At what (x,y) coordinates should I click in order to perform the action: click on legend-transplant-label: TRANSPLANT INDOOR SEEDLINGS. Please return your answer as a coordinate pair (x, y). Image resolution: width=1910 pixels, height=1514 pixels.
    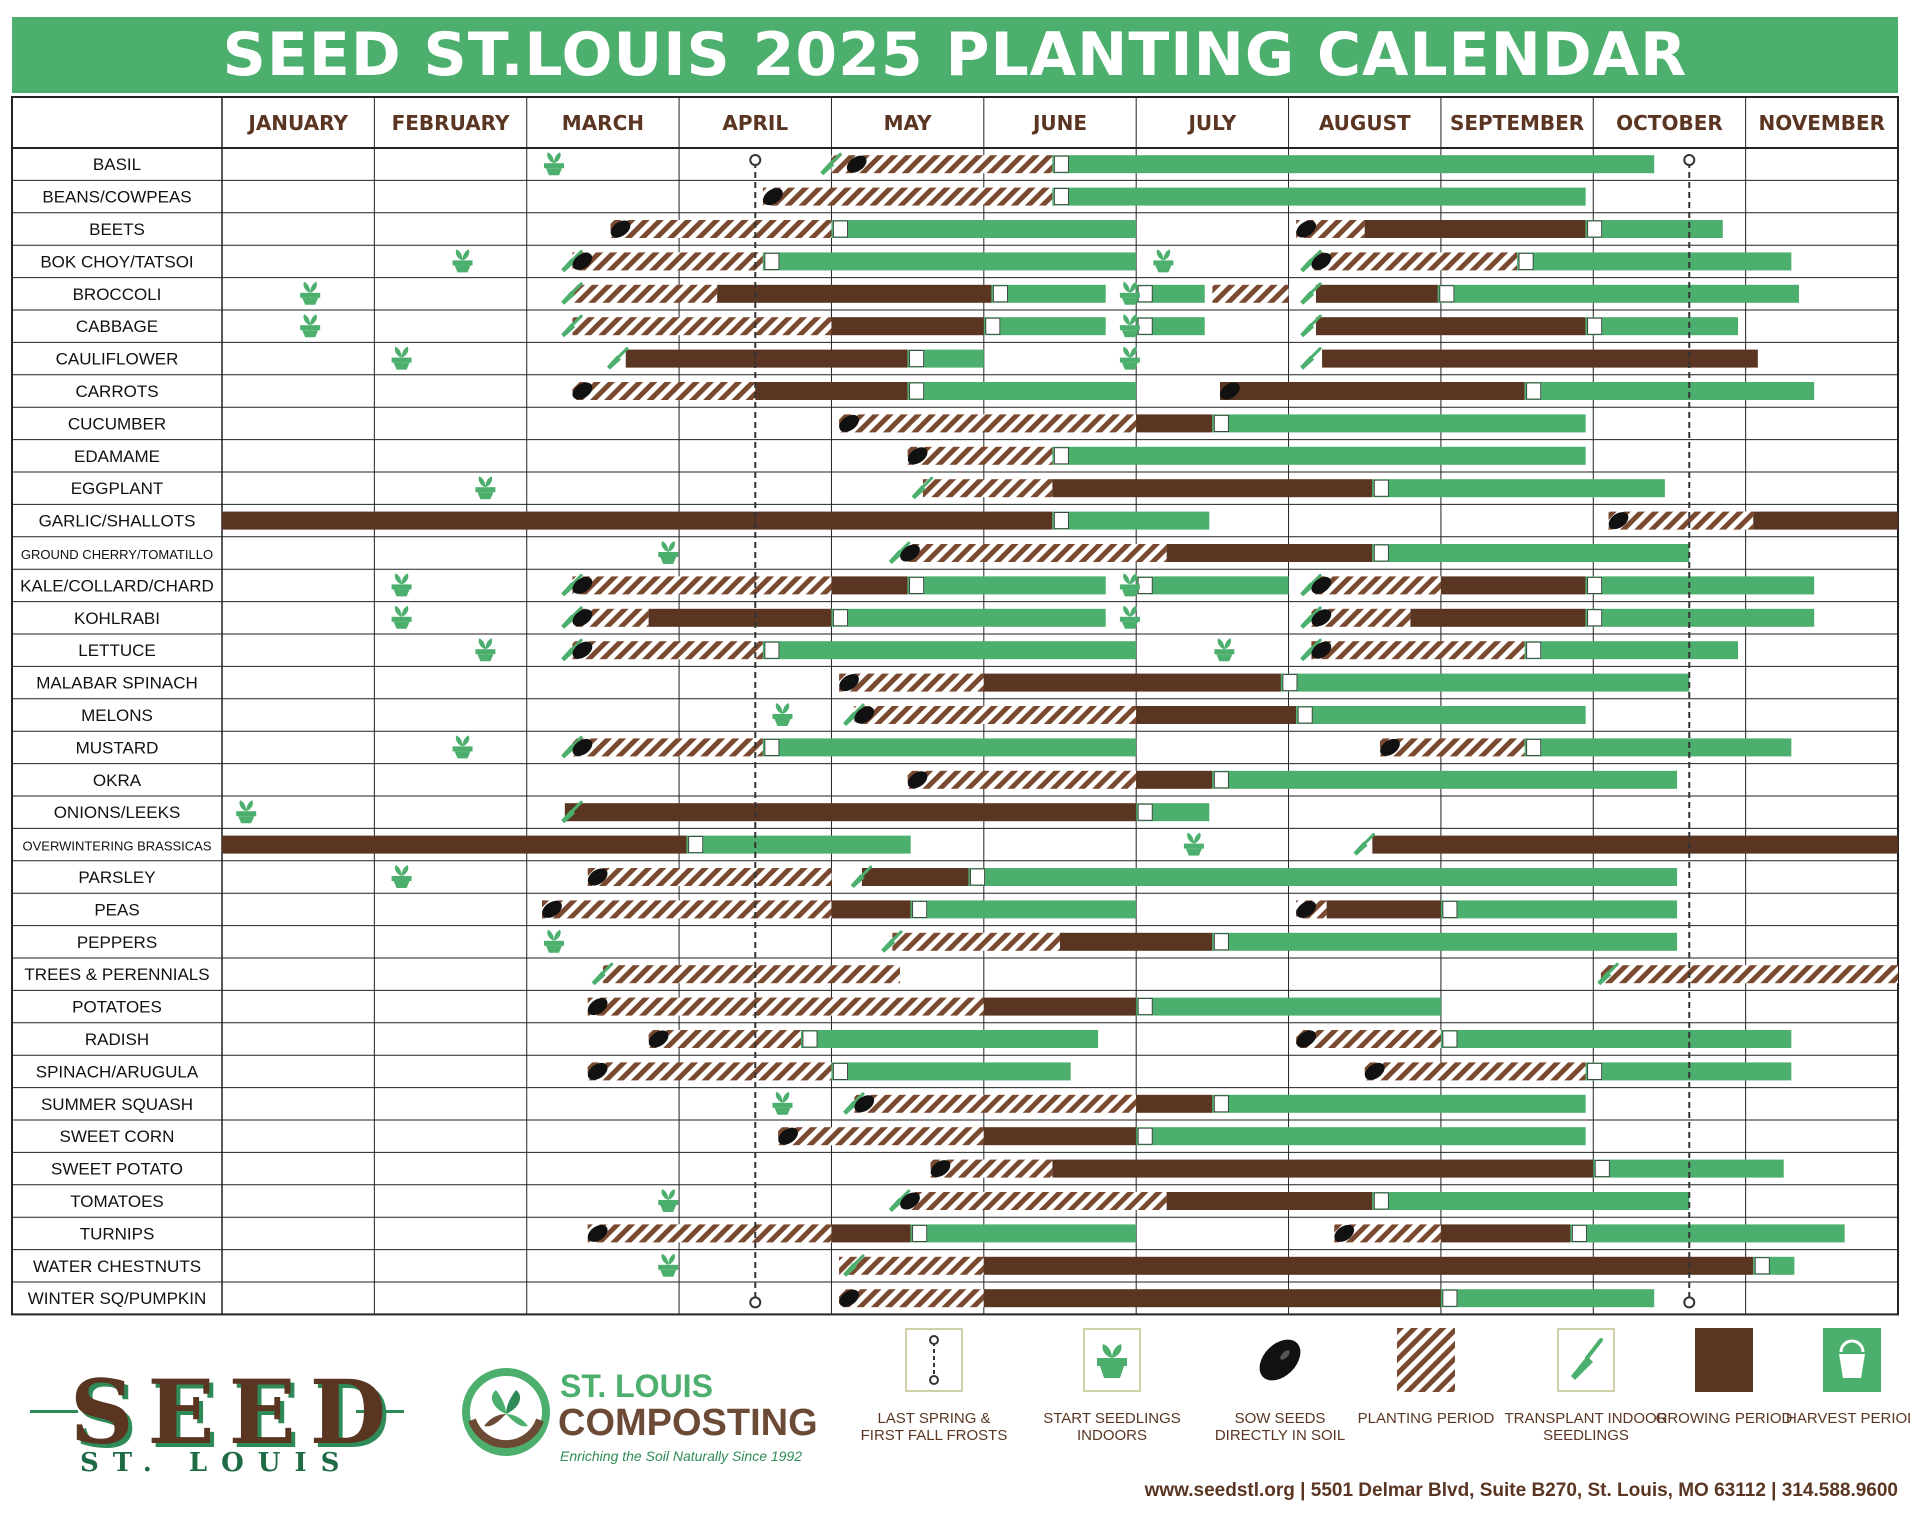
    Looking at the image, I should click on (1586, 1427).